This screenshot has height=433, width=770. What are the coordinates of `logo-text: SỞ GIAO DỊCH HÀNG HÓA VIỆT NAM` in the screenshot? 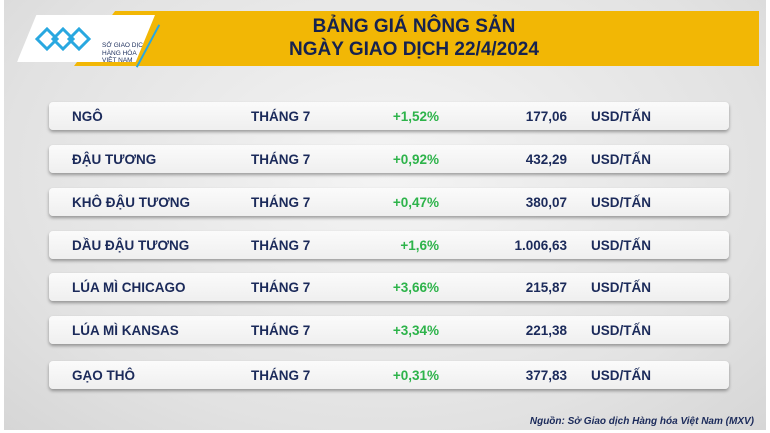 It's located at (125, 53).